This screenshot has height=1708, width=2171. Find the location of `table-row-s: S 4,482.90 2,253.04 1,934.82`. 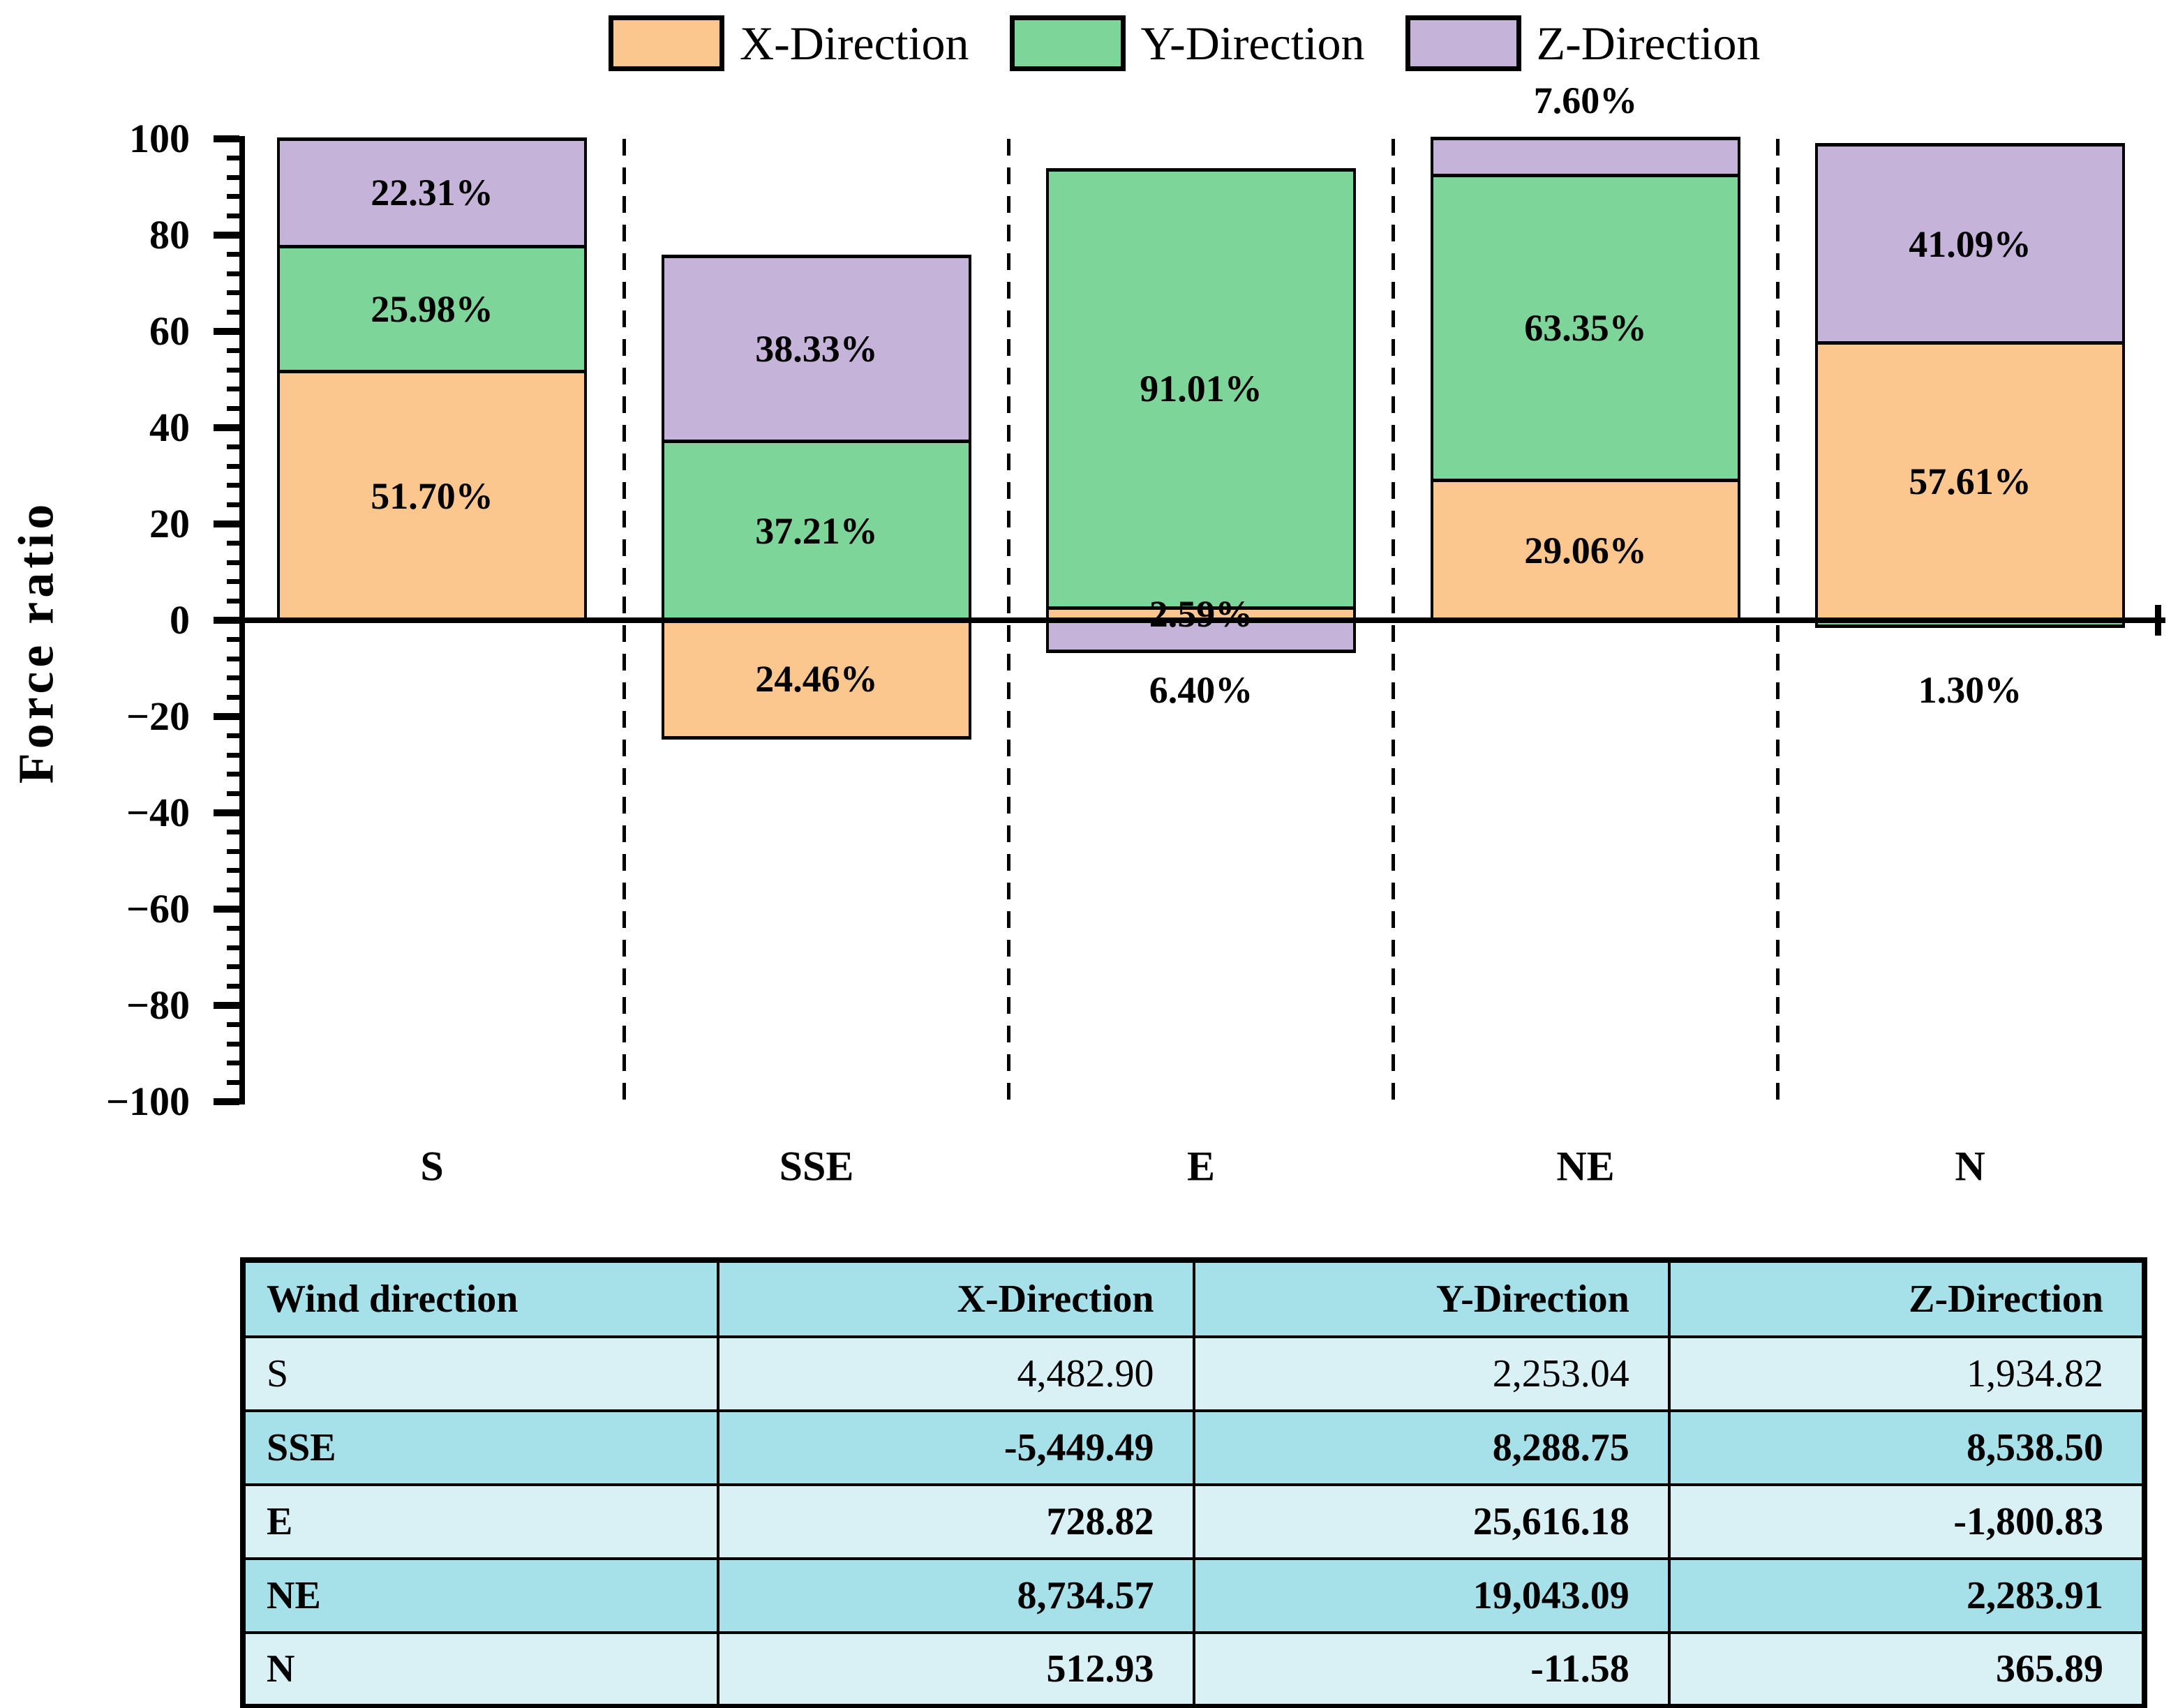

table-row-s: S 4,482.90 2,253.04 1,934.82 is located at coordinates (1194, 1373).